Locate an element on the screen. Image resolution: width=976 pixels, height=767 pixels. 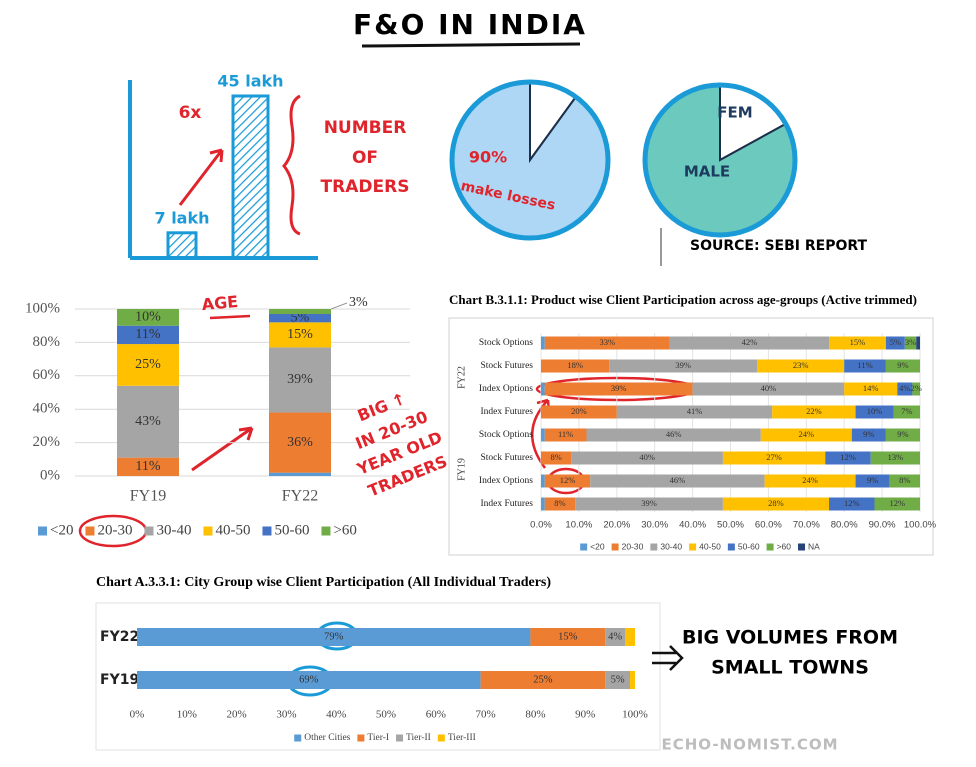
x-tick-label: 40.0% is located at coordinates (692, 525).